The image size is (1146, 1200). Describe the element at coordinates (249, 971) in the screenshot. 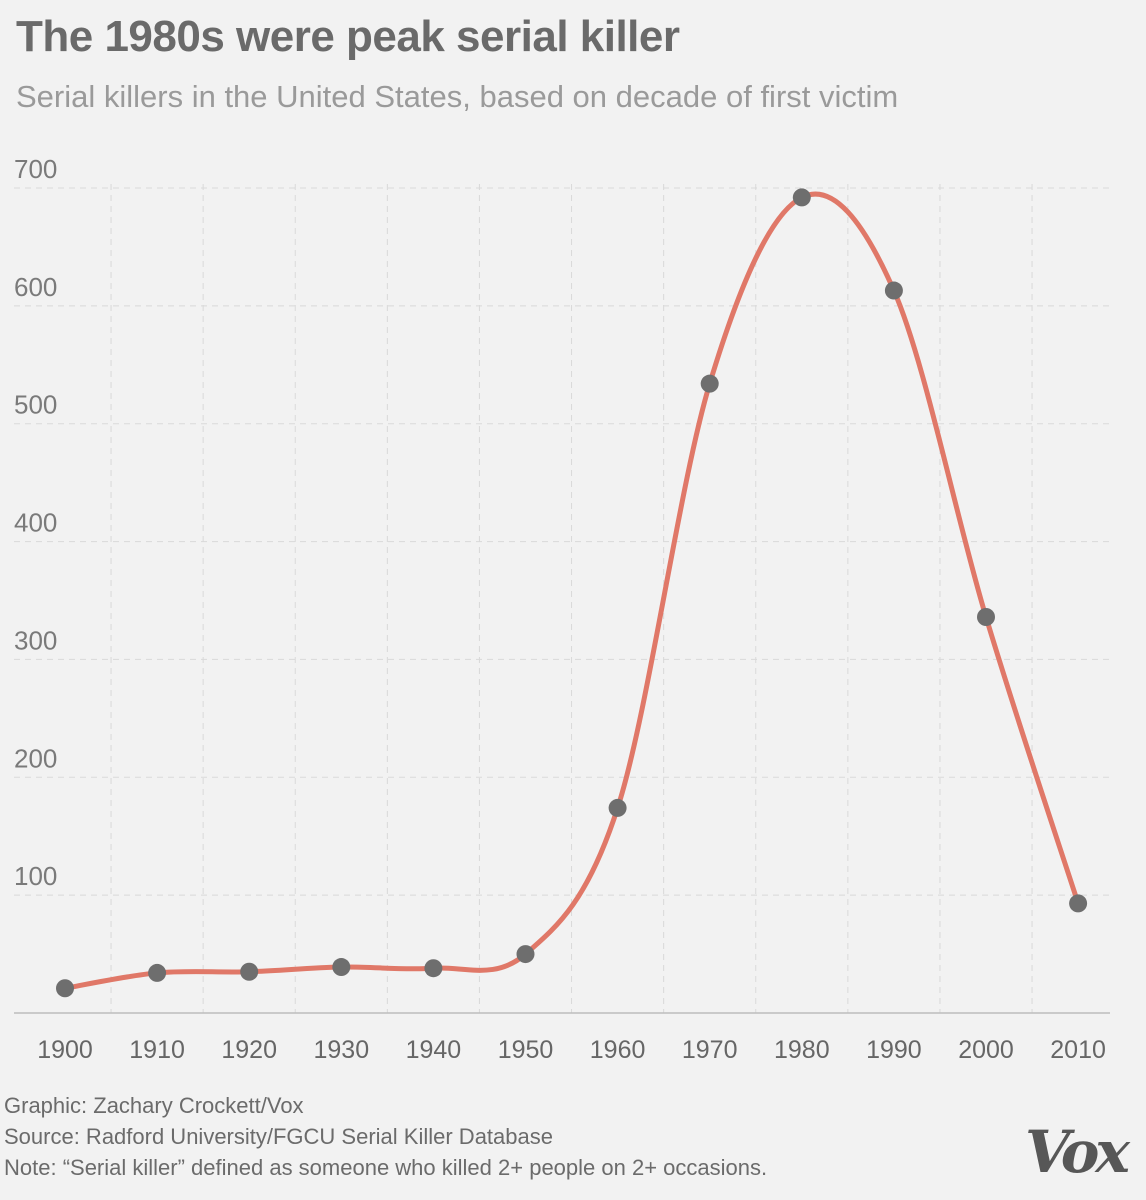

I see `data-point-1920` at that location.